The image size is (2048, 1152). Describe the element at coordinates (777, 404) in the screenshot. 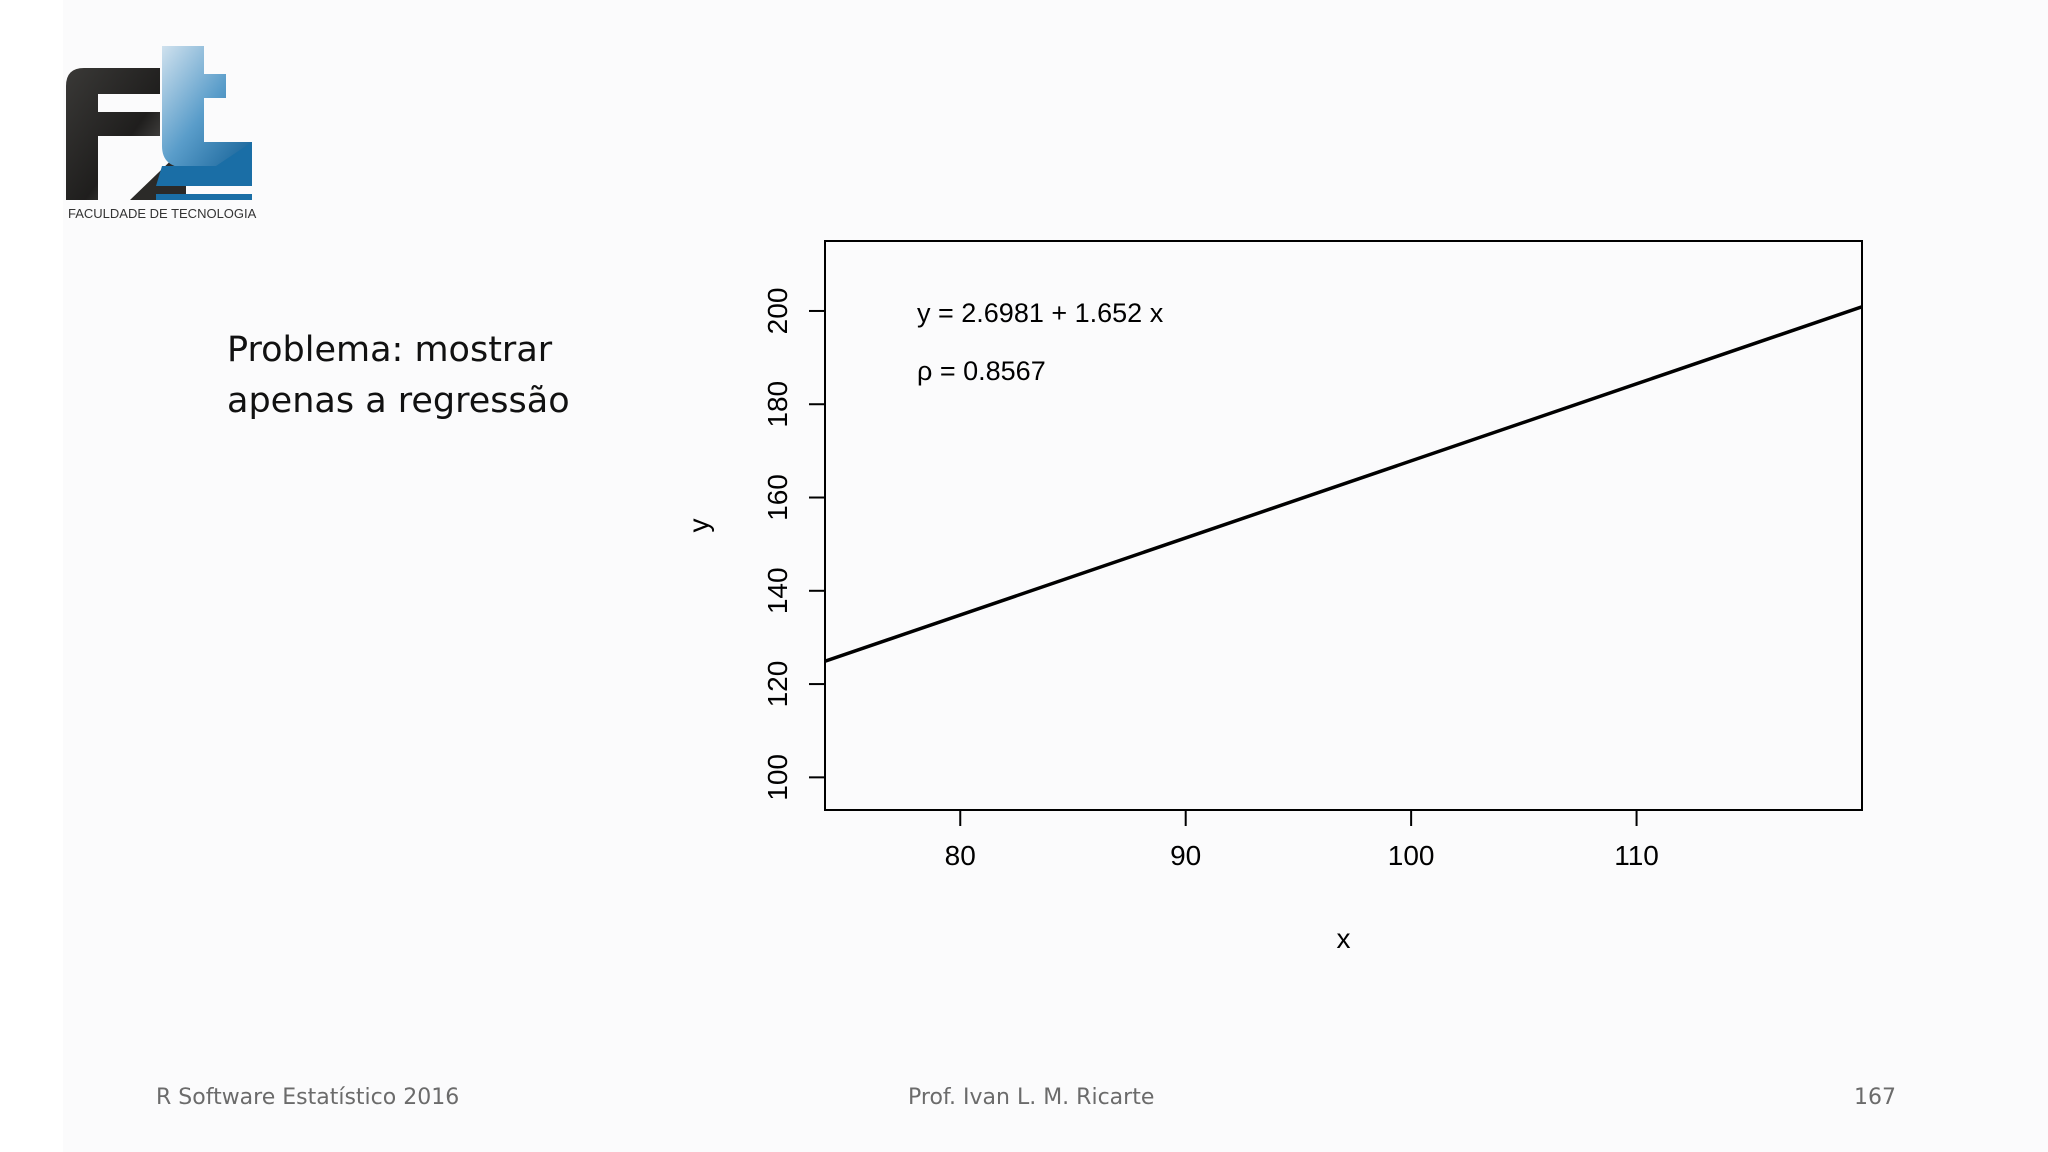

I see `y-tick-label: 180` at that location.